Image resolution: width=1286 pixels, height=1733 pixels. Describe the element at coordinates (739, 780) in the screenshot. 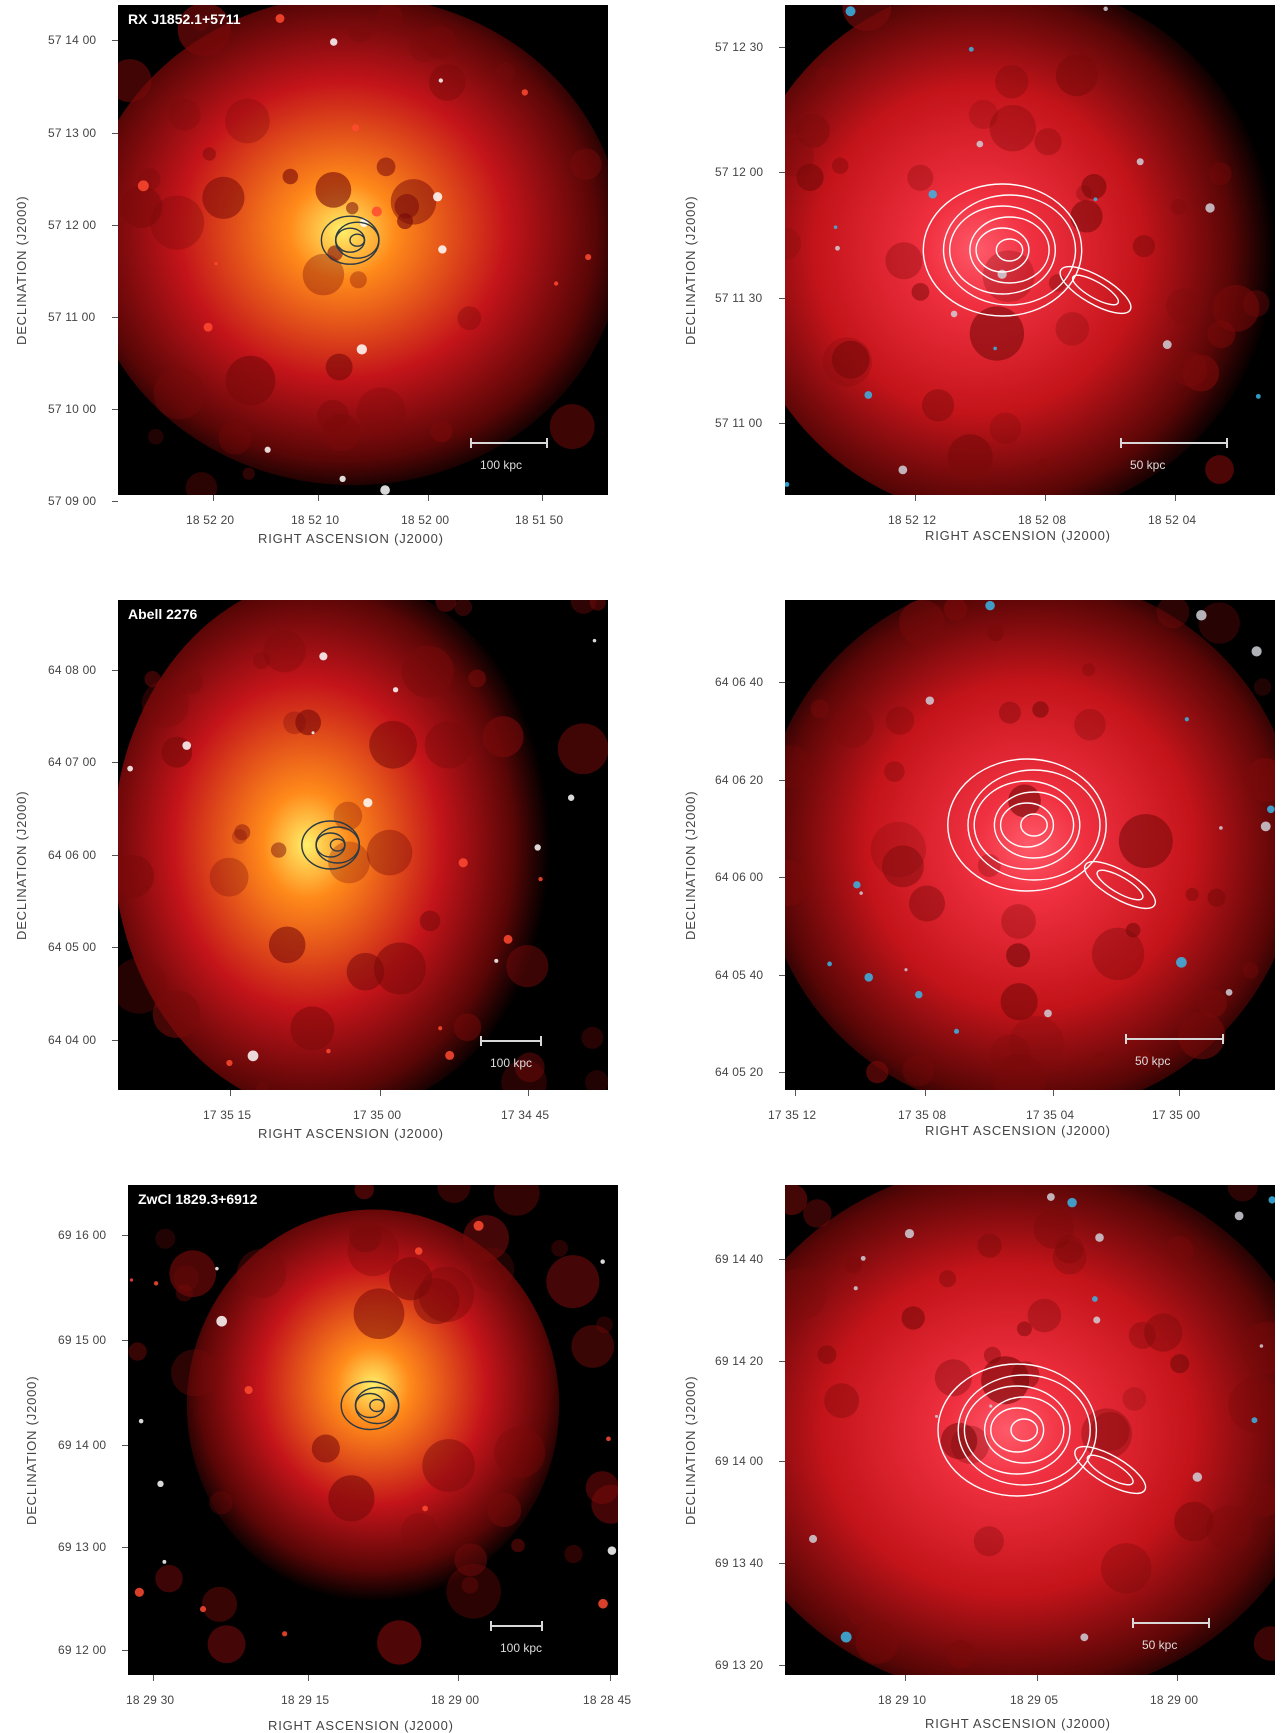

I see `y-tick-label: 64 06 20` at that location.